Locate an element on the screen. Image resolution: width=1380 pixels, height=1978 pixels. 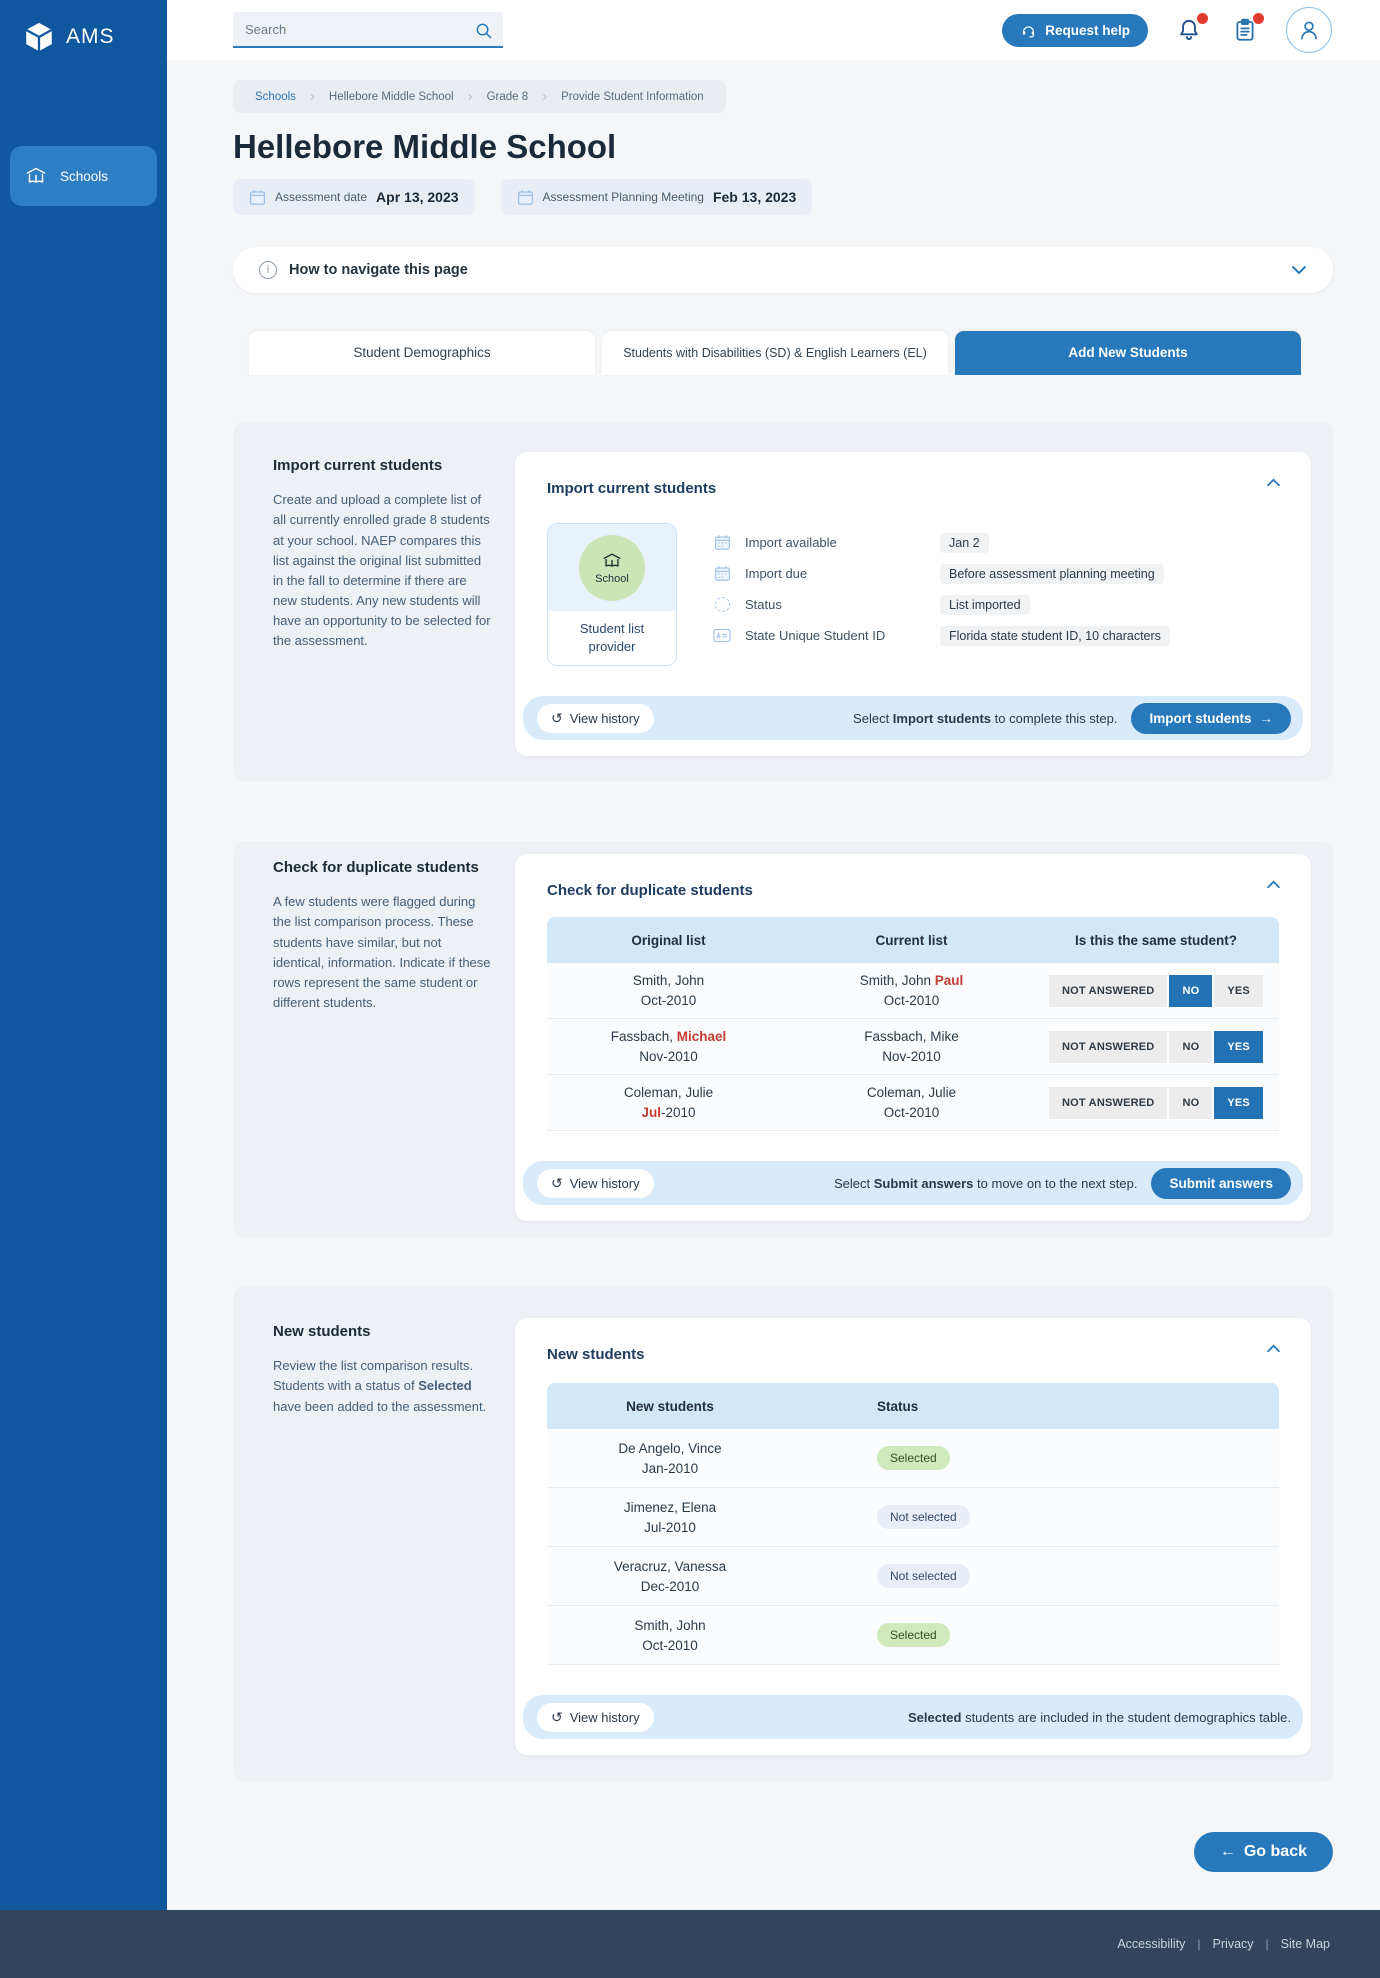
clipboard-icon is located at coordinates (1245, 30).